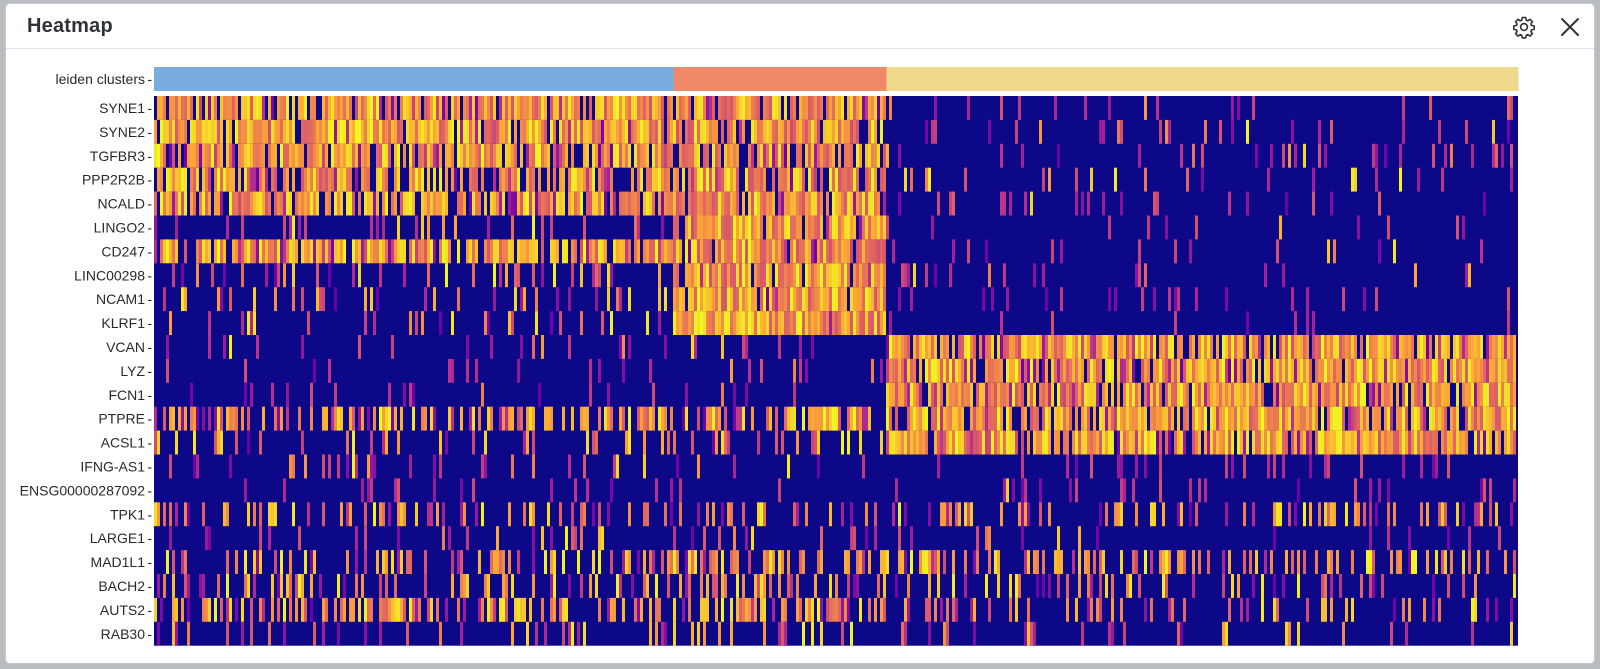 This screenshot has height=669, width=1600. I want to click on settings-button, so click(1524, 27).